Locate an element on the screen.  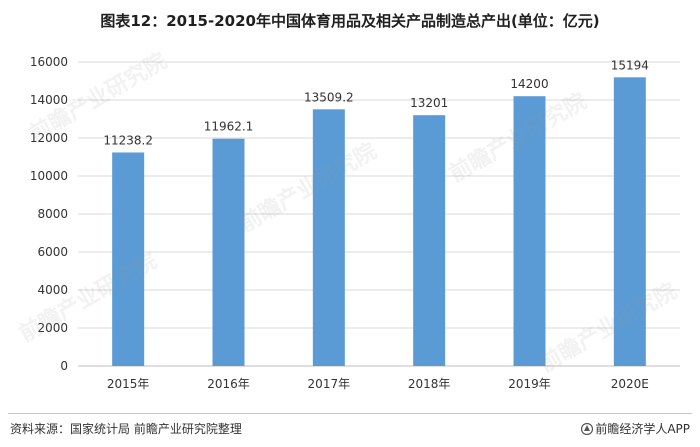
data-label: 14200 is located at coordinates (529, 84).